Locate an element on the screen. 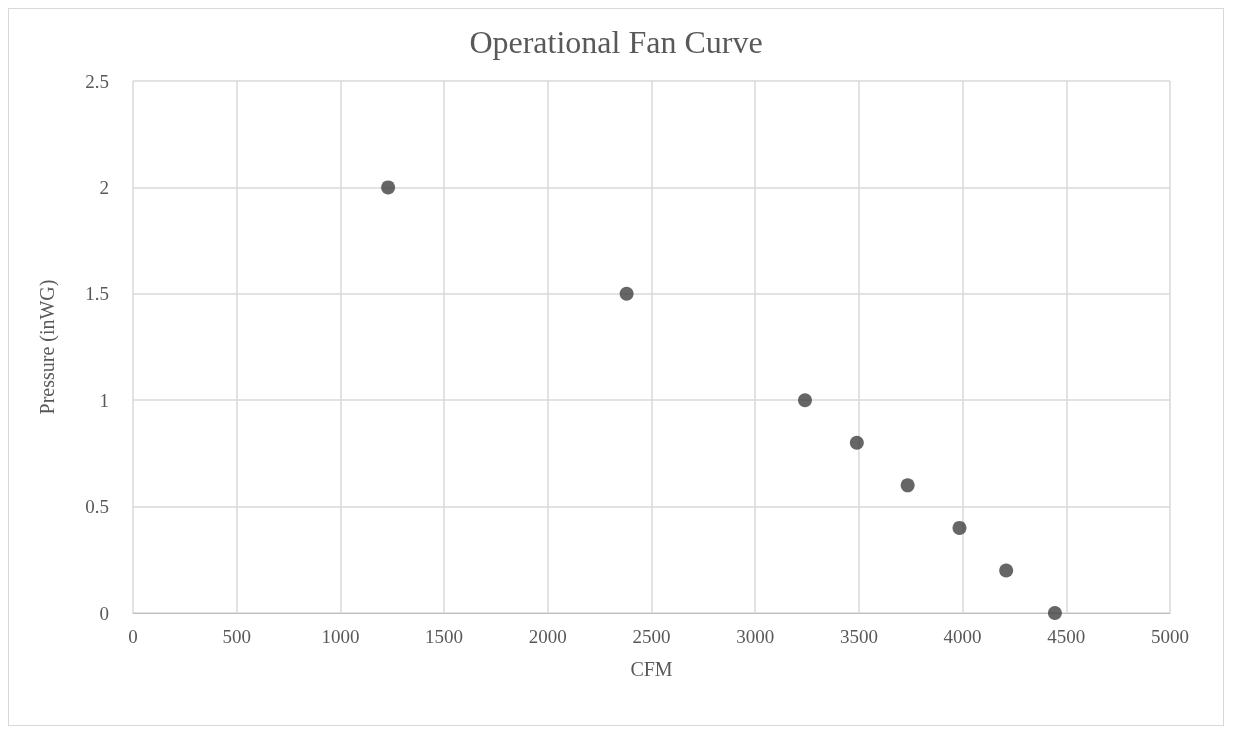  x-tick-label: 3500 is located at coordinates (858, 636).